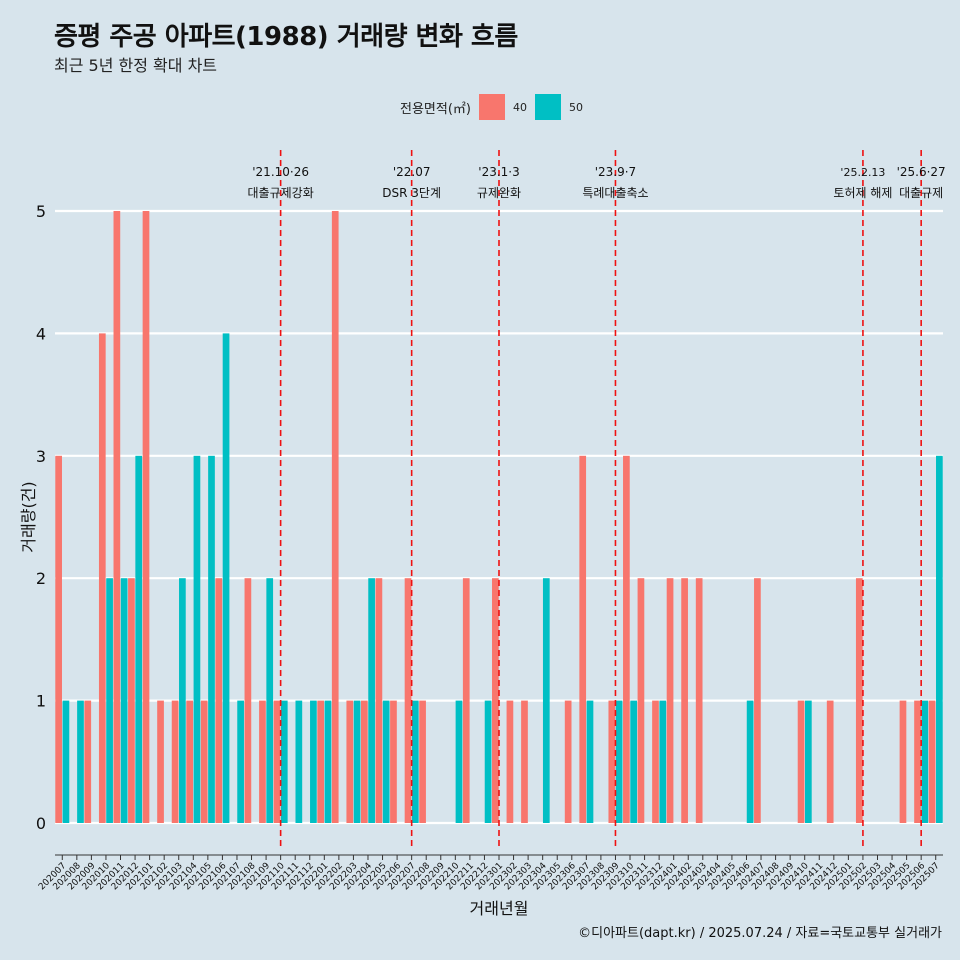 Image resolution: width=960 pixels, height=960 pixels. I want to click on event-label: DSR 3단계, so click(411, 193).